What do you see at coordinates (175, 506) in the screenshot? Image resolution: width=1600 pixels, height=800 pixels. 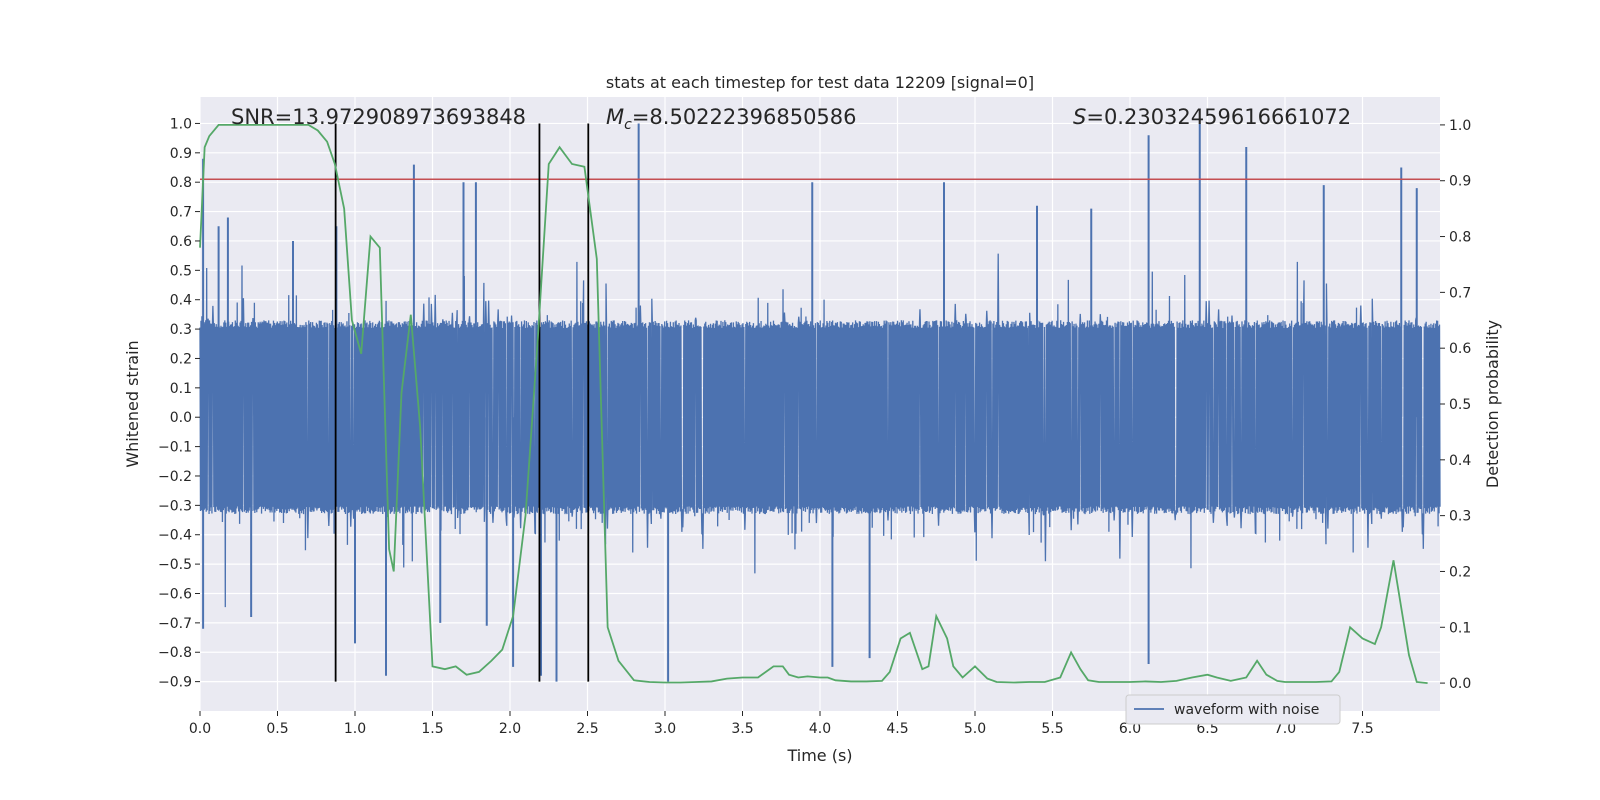 I see `y-left-tick-label: −0.3` at bounding box center [175, 506].